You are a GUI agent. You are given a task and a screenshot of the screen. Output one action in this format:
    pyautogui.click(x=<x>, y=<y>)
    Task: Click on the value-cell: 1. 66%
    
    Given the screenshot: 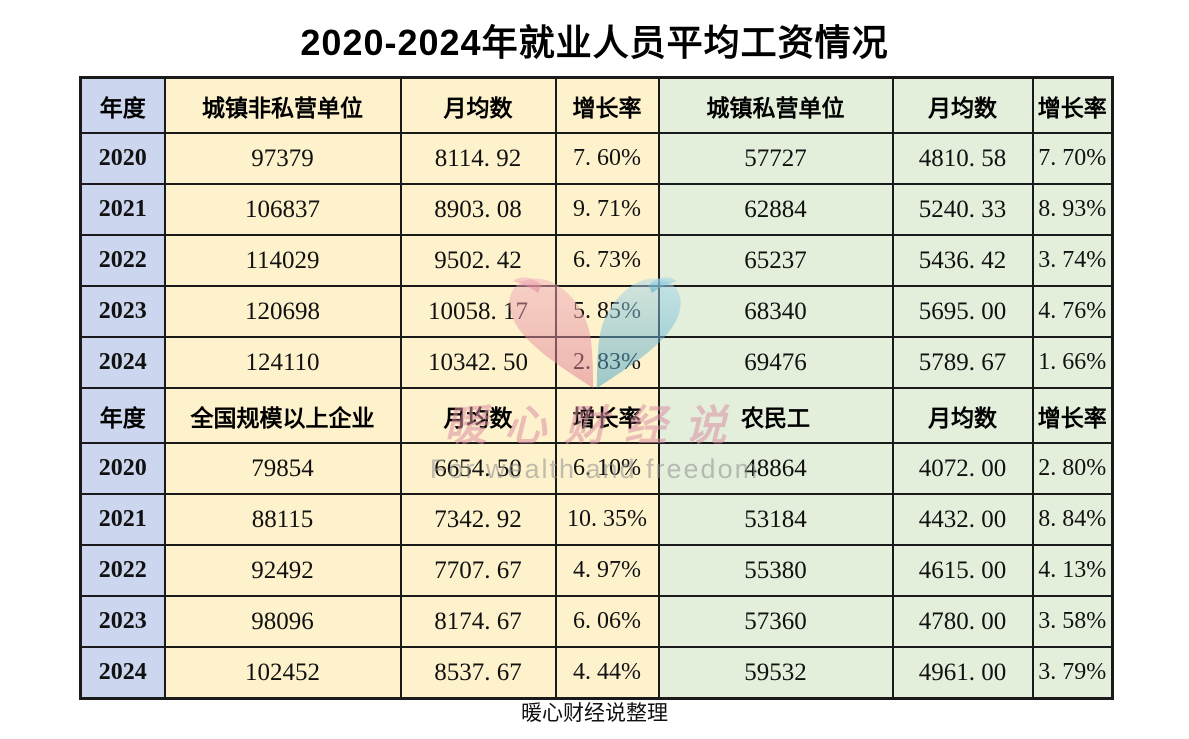 What is the action you would take?
    pyautogui.click(x=1072, y=362)
    